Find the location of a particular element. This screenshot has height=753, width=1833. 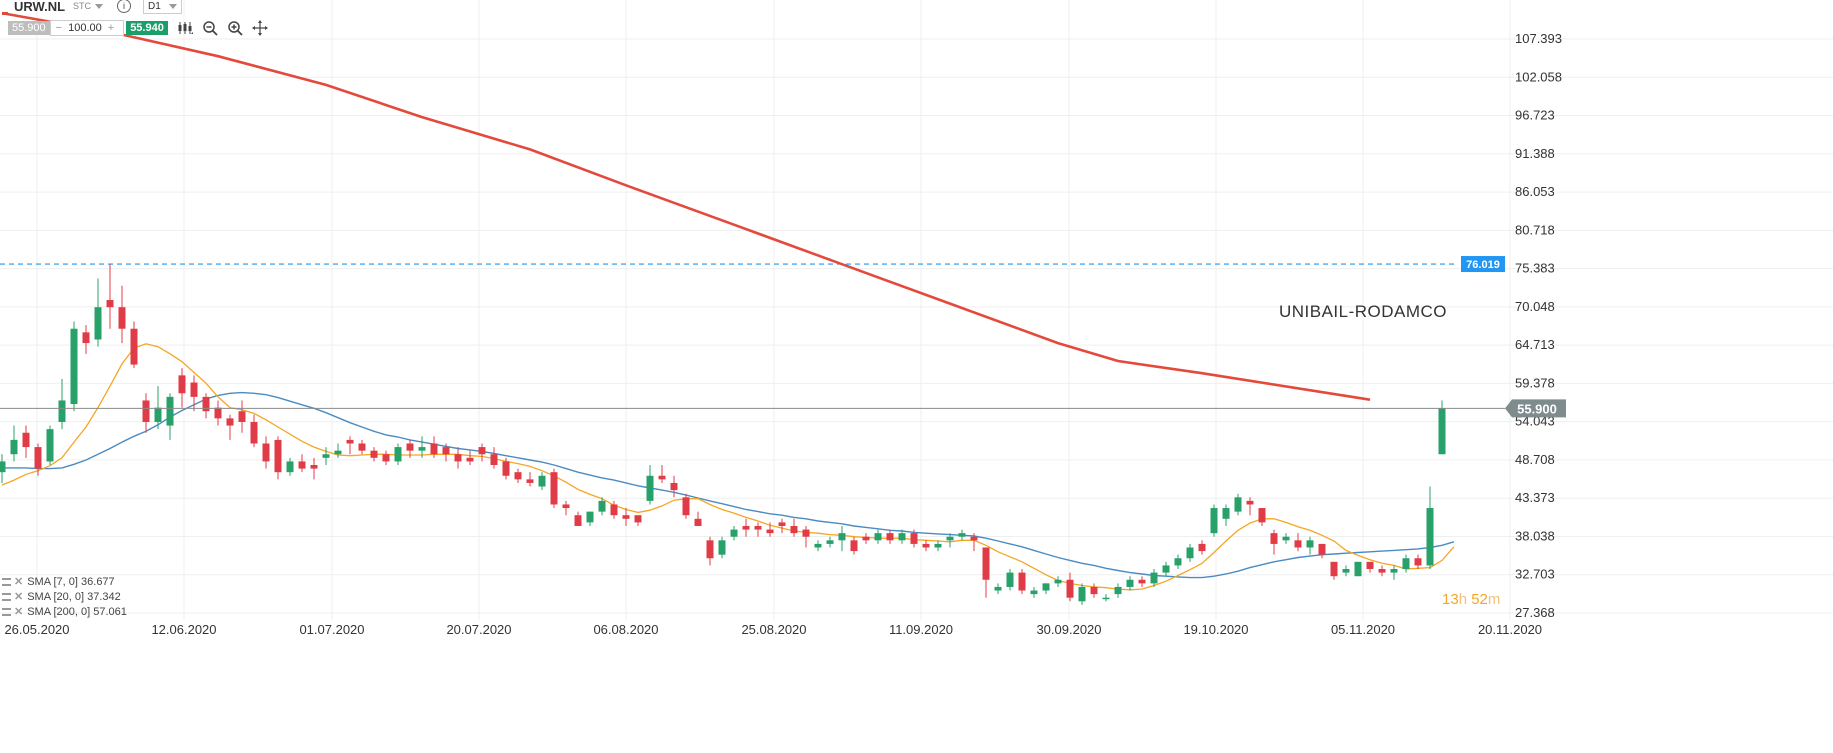

candlestick-icon is located at coordinates (185, 28).